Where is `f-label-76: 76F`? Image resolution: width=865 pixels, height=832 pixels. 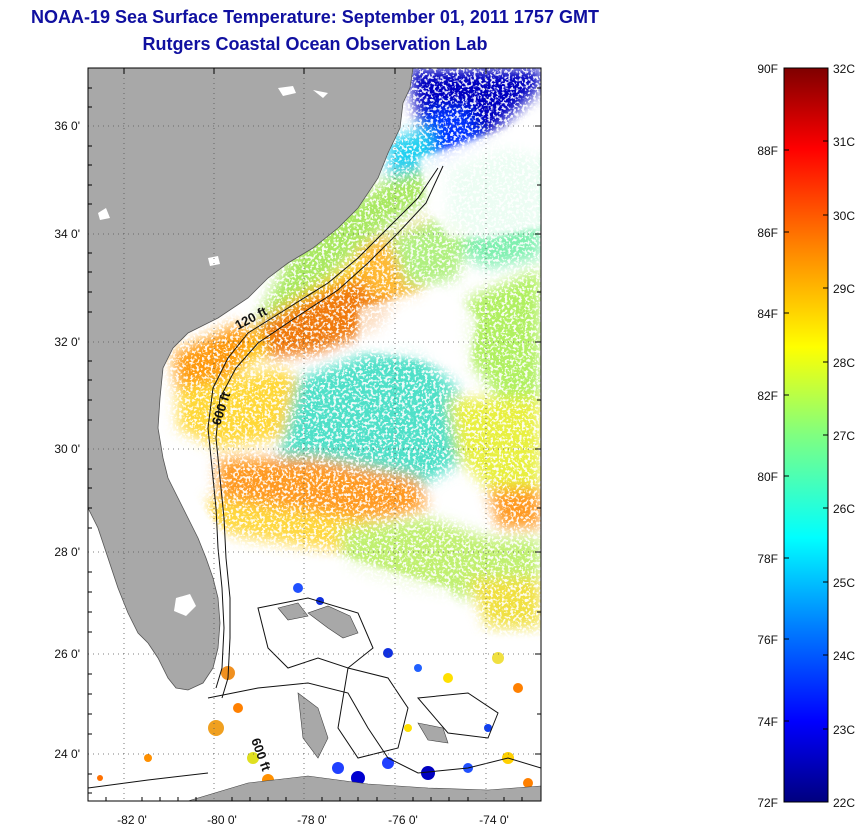 f-label-76: 76F is located at coordinates (767, 640).